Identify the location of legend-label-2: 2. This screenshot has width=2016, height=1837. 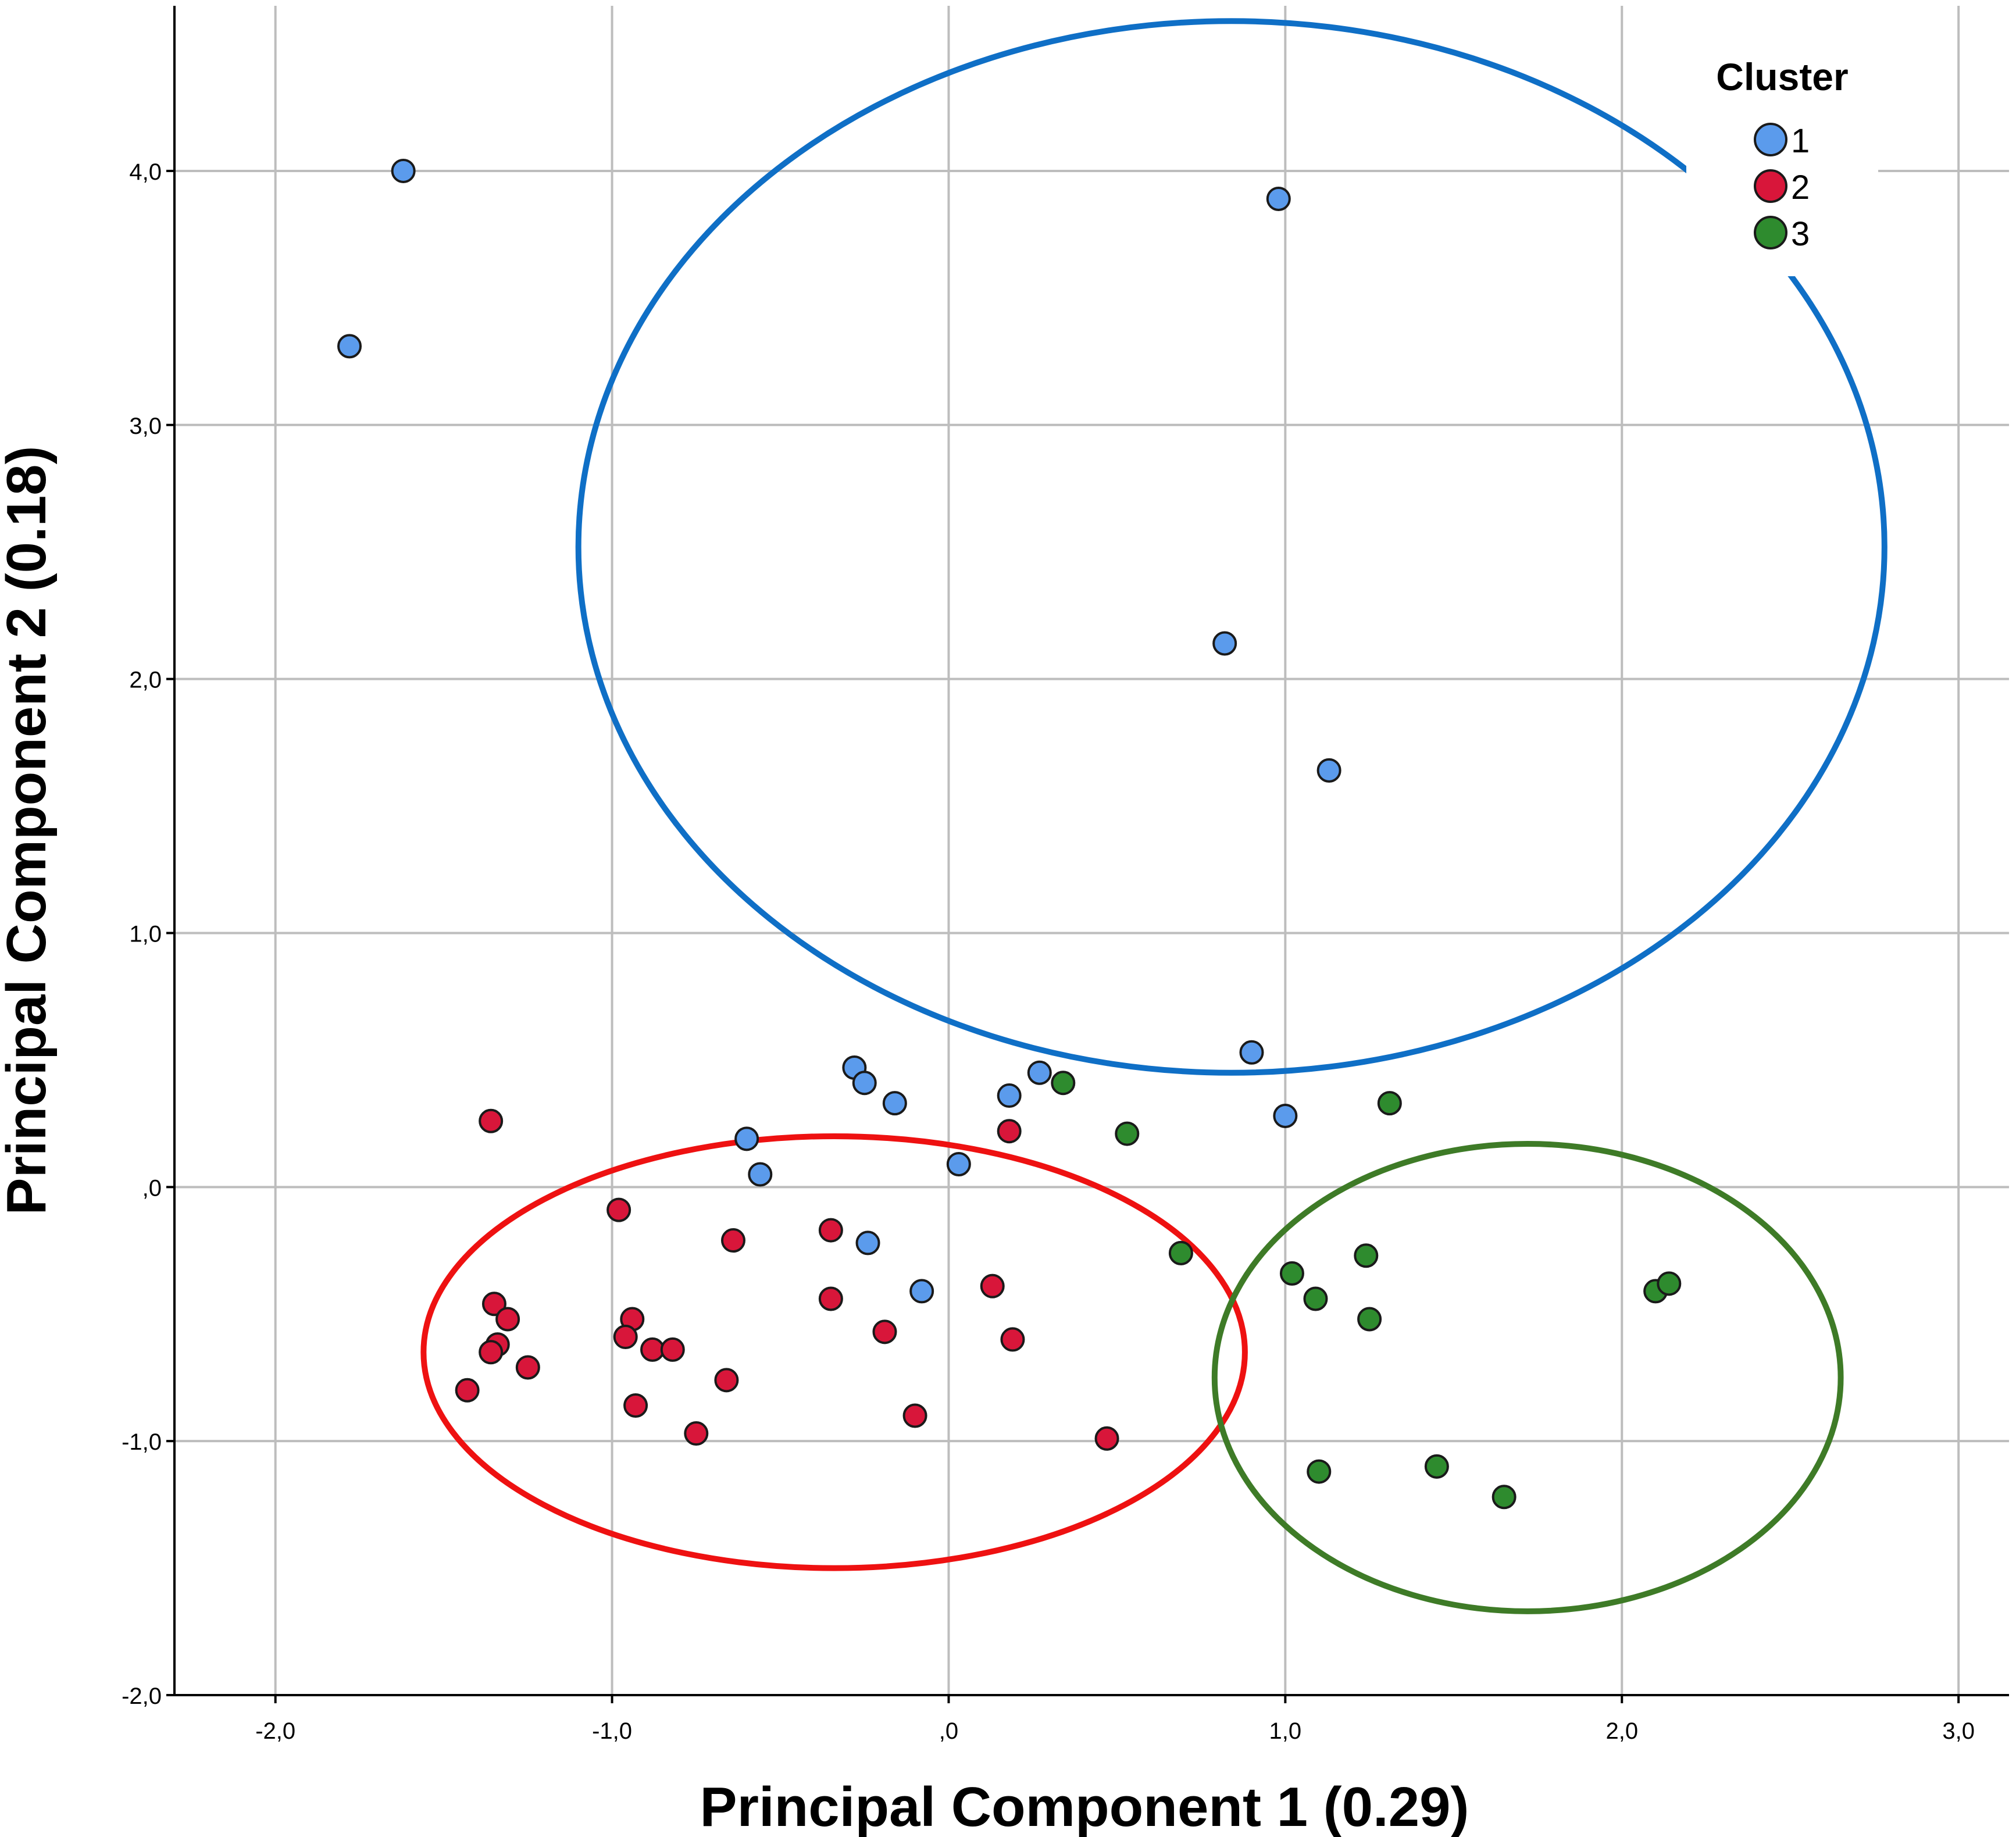
(1800, 188).